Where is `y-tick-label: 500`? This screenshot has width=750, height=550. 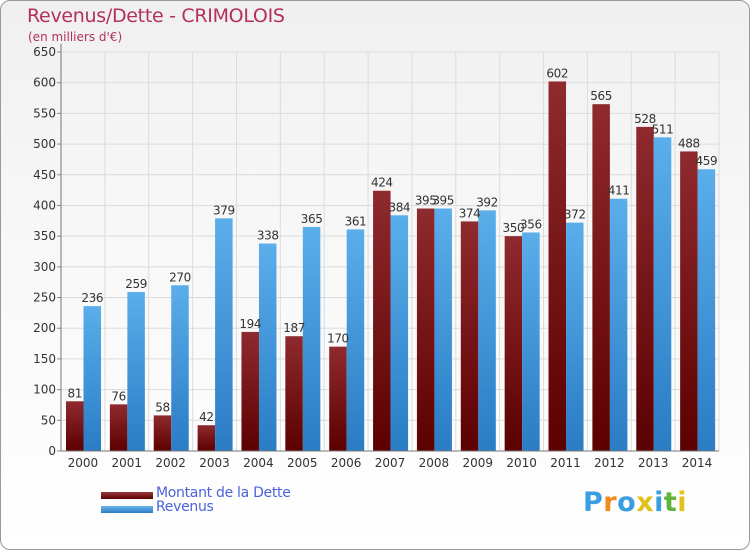 y-tick-label: 500 is located at coordinates (44, 144).